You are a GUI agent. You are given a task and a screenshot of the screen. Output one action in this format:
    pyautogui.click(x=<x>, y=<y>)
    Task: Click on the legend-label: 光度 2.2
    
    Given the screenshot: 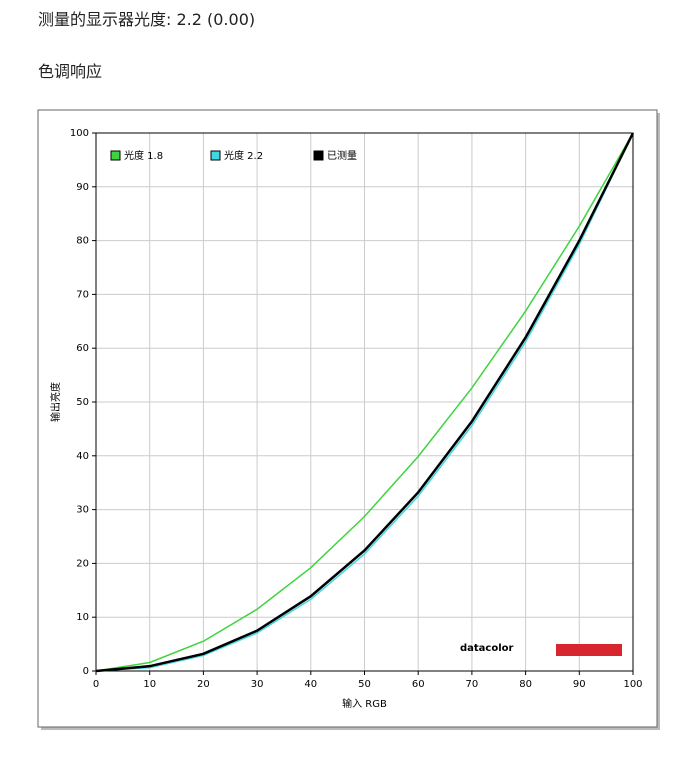 What is the action you would take?
    pyautogui.click(x=243, y=155)
    